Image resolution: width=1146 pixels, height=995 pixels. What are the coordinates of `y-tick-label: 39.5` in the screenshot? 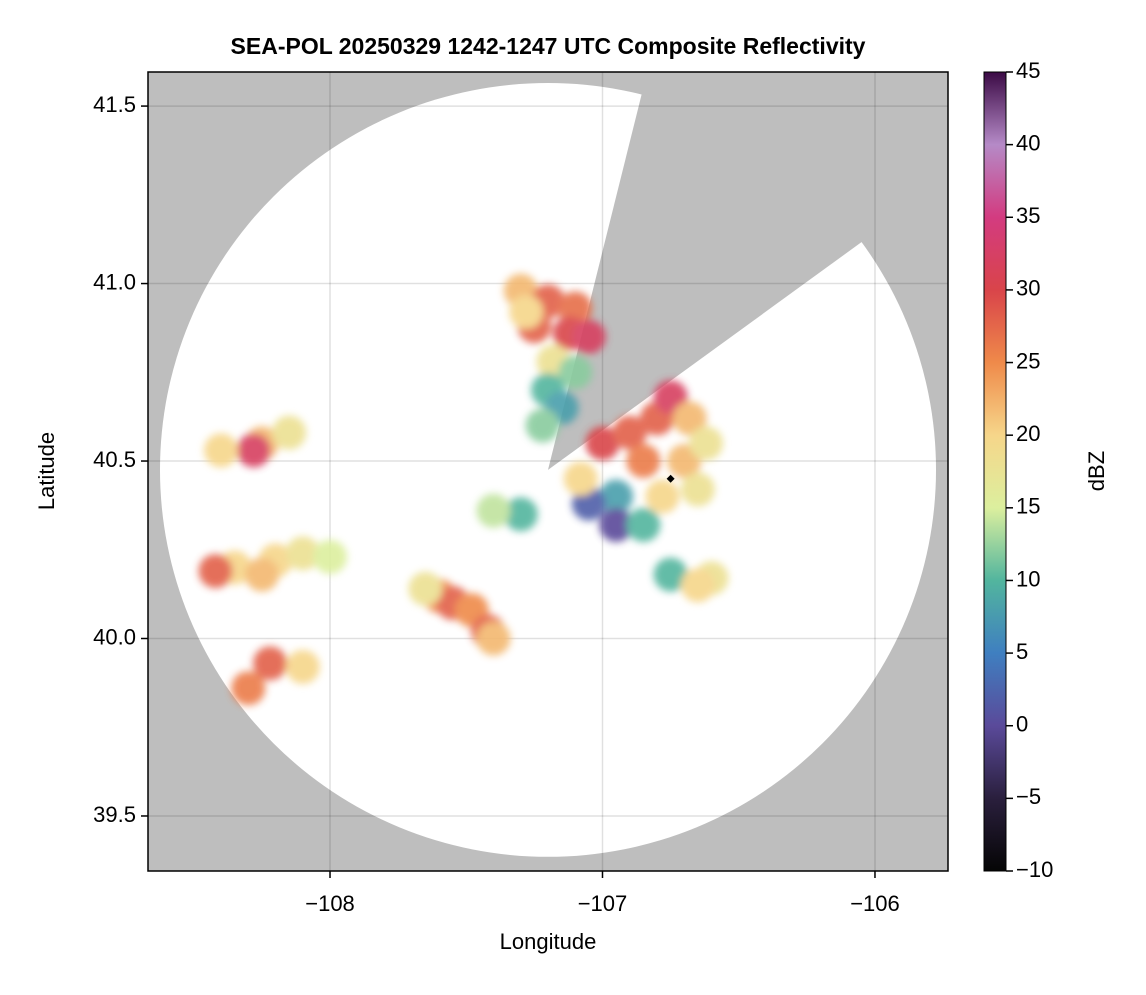 It's located at (114, 814).